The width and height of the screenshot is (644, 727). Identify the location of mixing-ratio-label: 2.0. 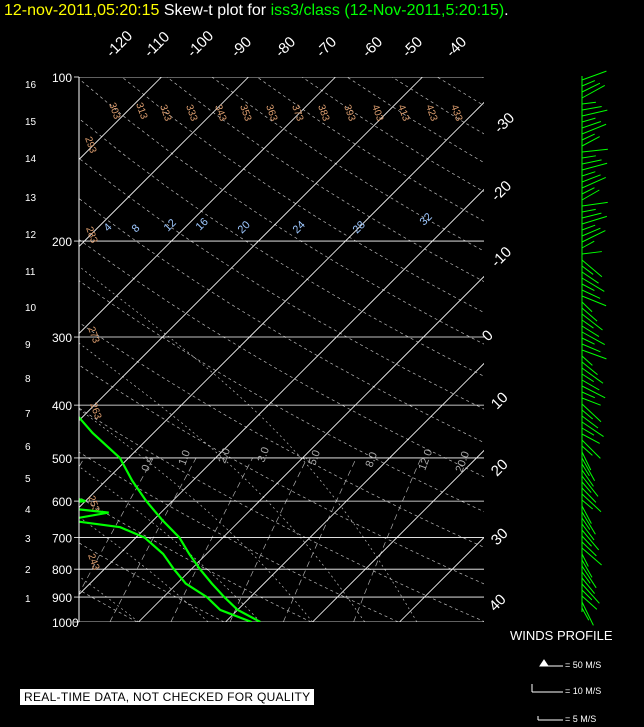
(225, 456).